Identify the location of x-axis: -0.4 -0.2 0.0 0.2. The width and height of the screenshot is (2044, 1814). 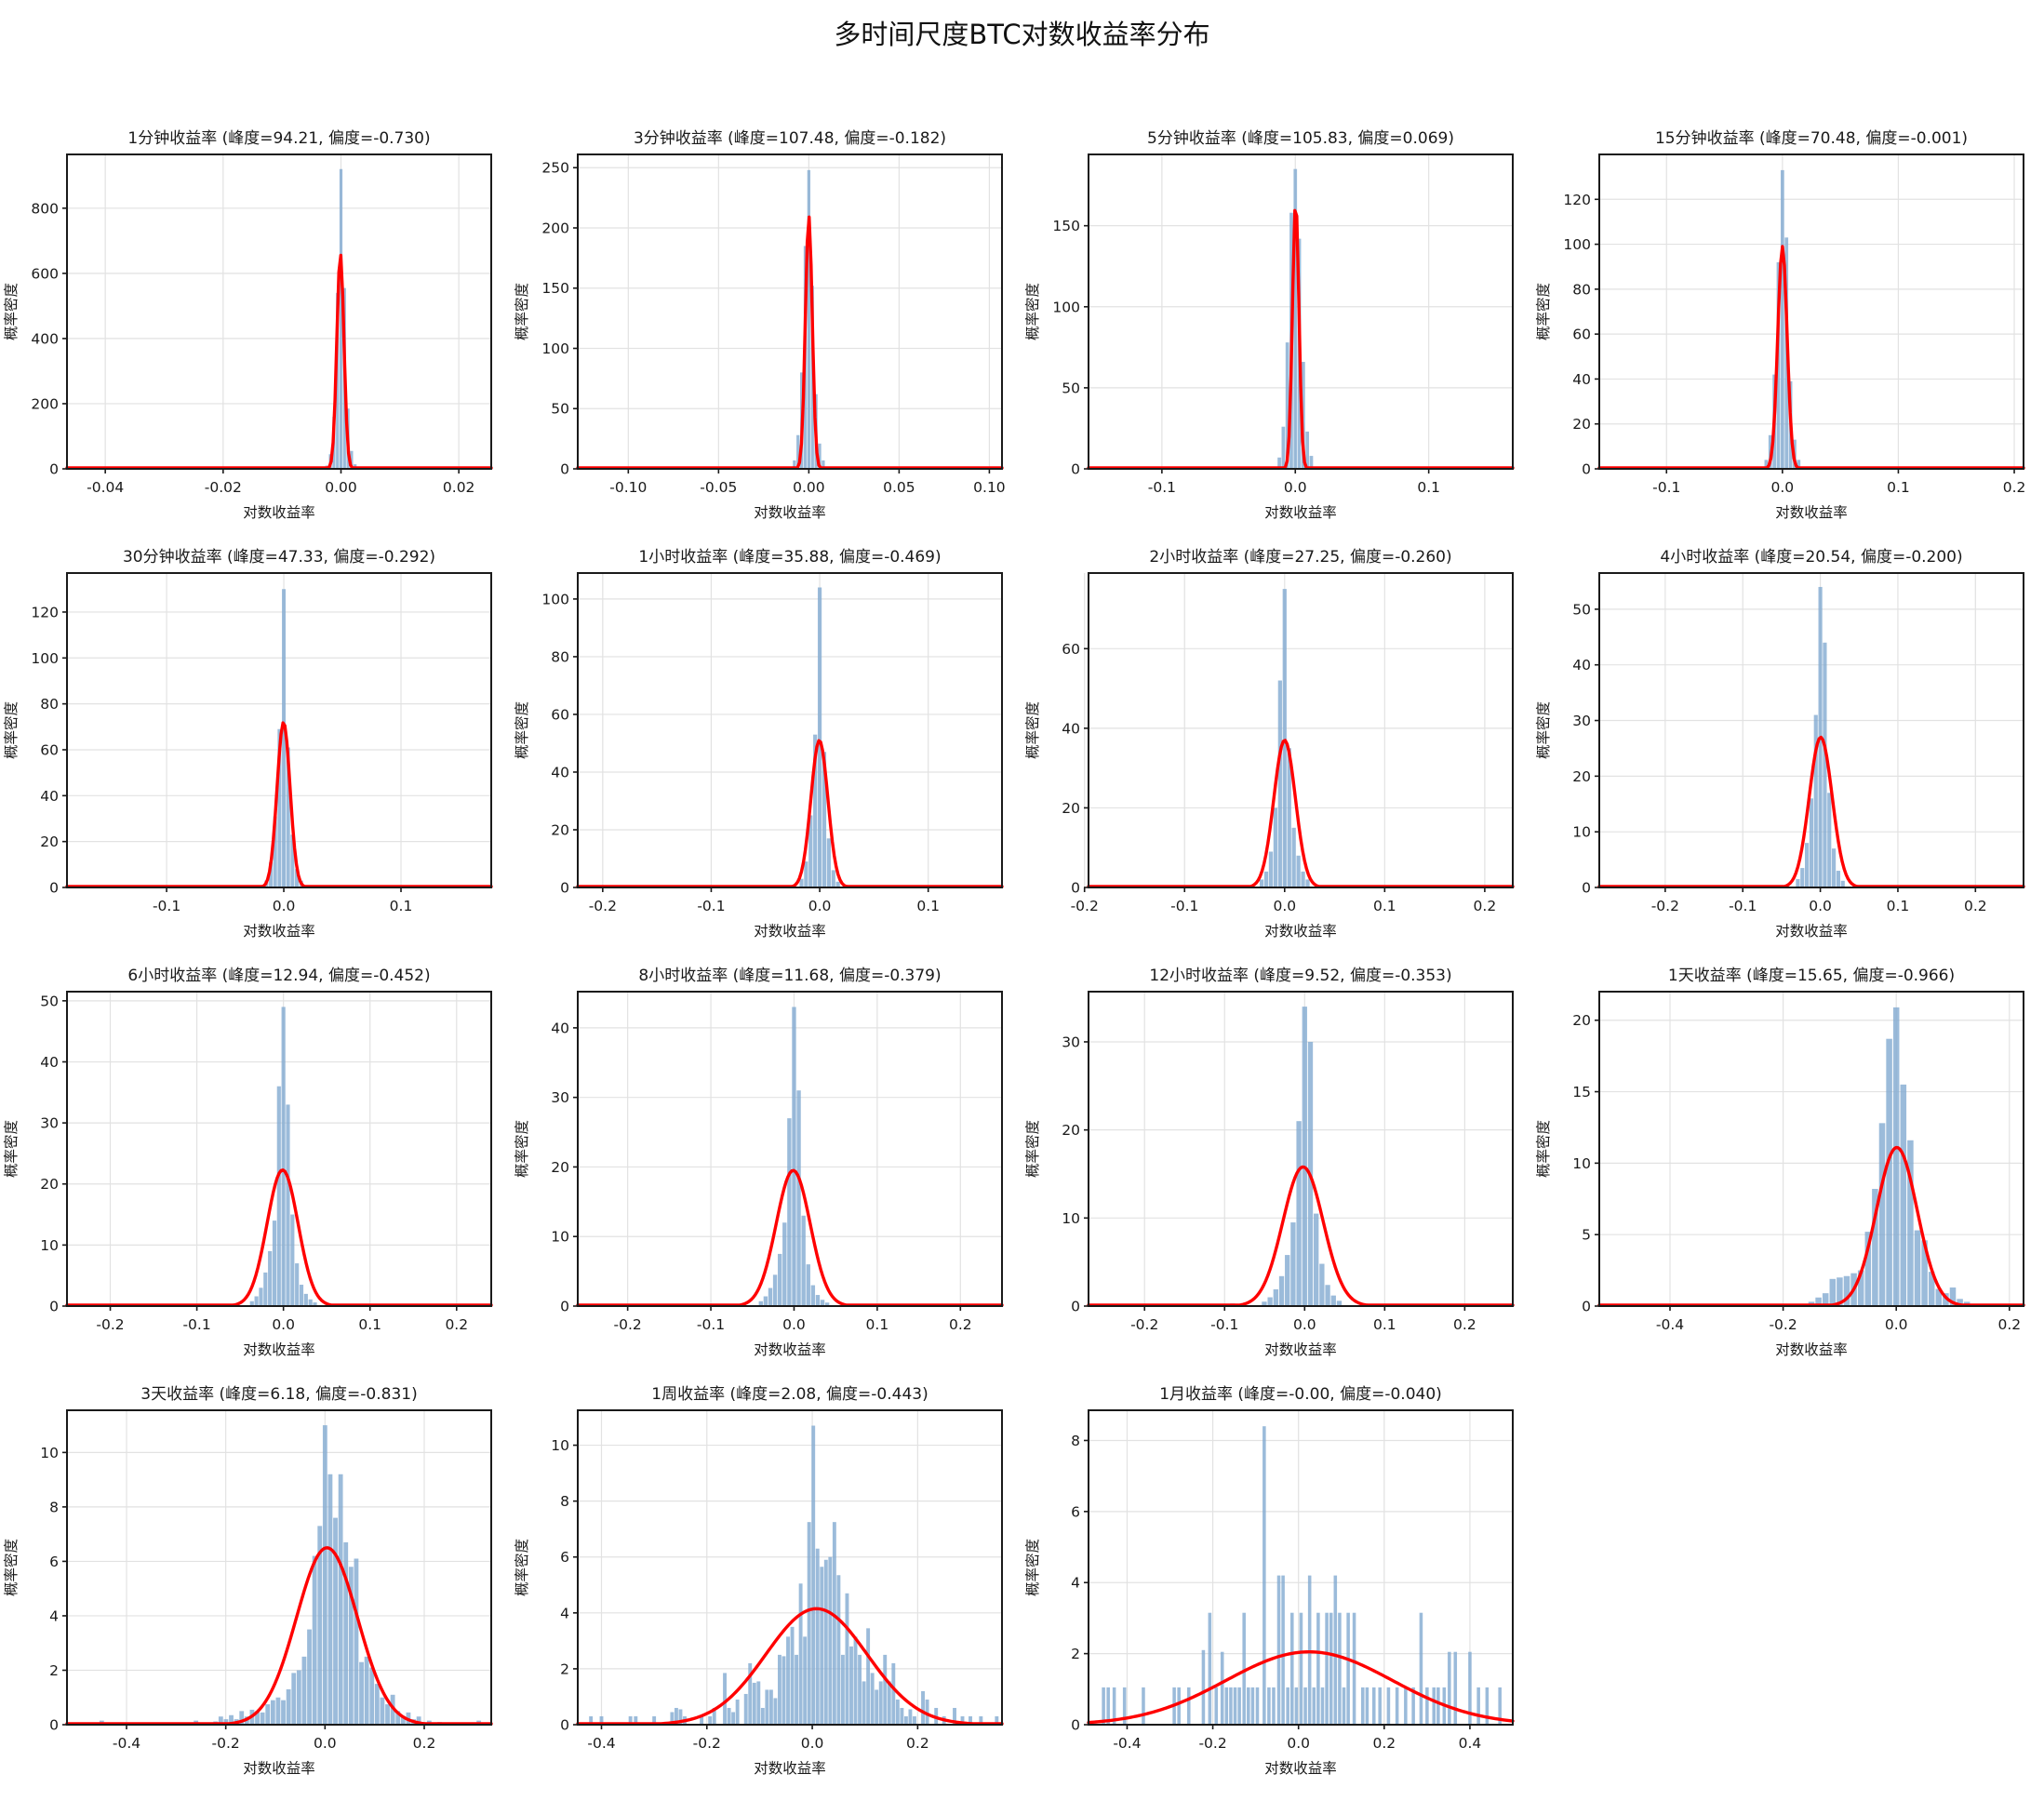
(758, 1739).